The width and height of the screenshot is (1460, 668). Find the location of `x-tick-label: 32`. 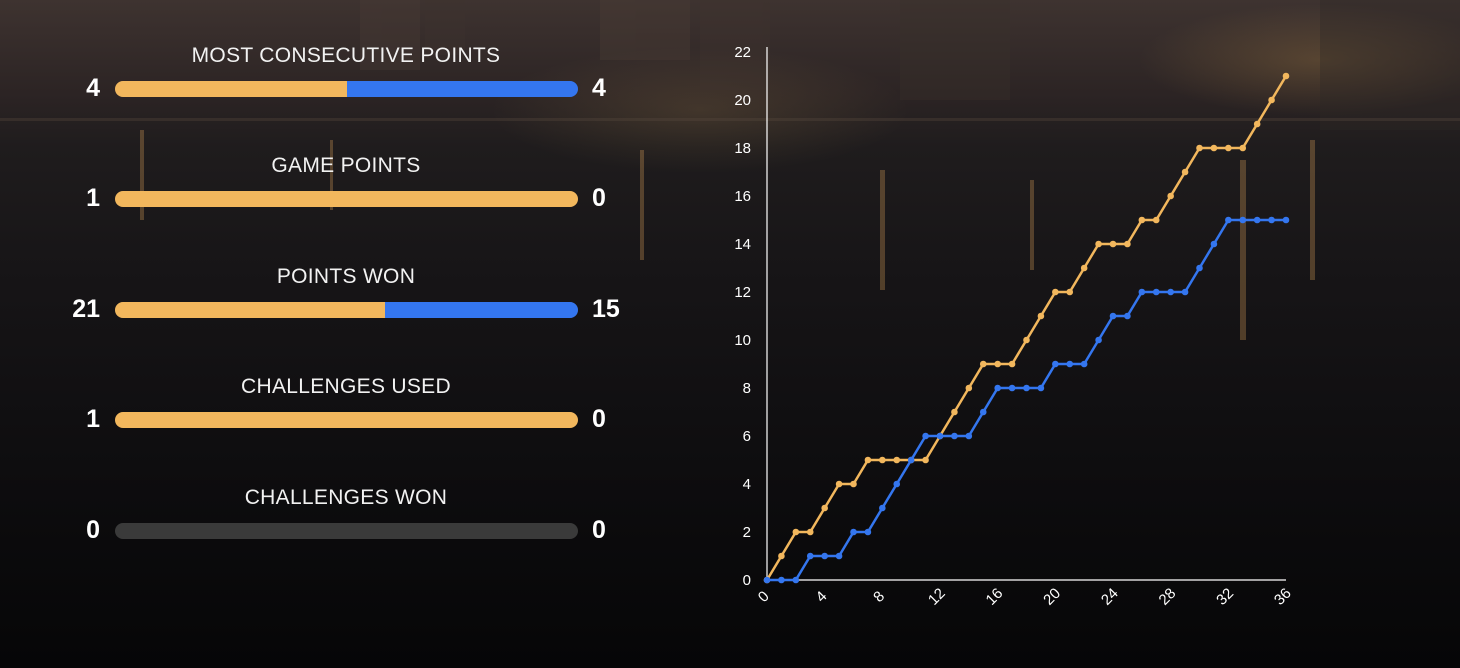

x-tick-label: 32 is located at coordinates (1225, 597).